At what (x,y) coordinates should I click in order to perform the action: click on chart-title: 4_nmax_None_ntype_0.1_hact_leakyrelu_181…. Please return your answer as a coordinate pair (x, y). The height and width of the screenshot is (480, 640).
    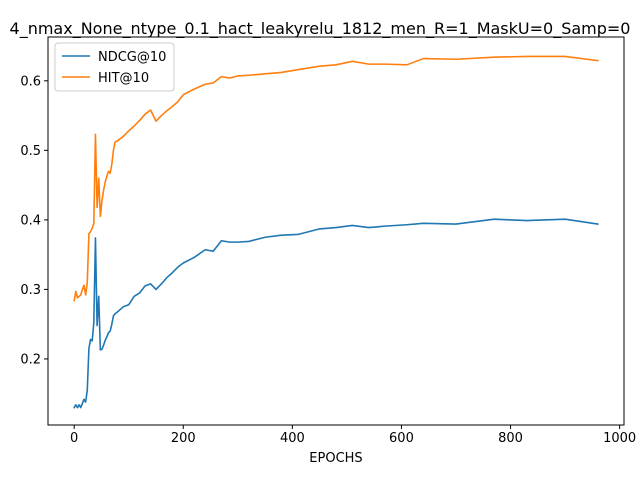
    Looking at the image, I should click on (320, 29).